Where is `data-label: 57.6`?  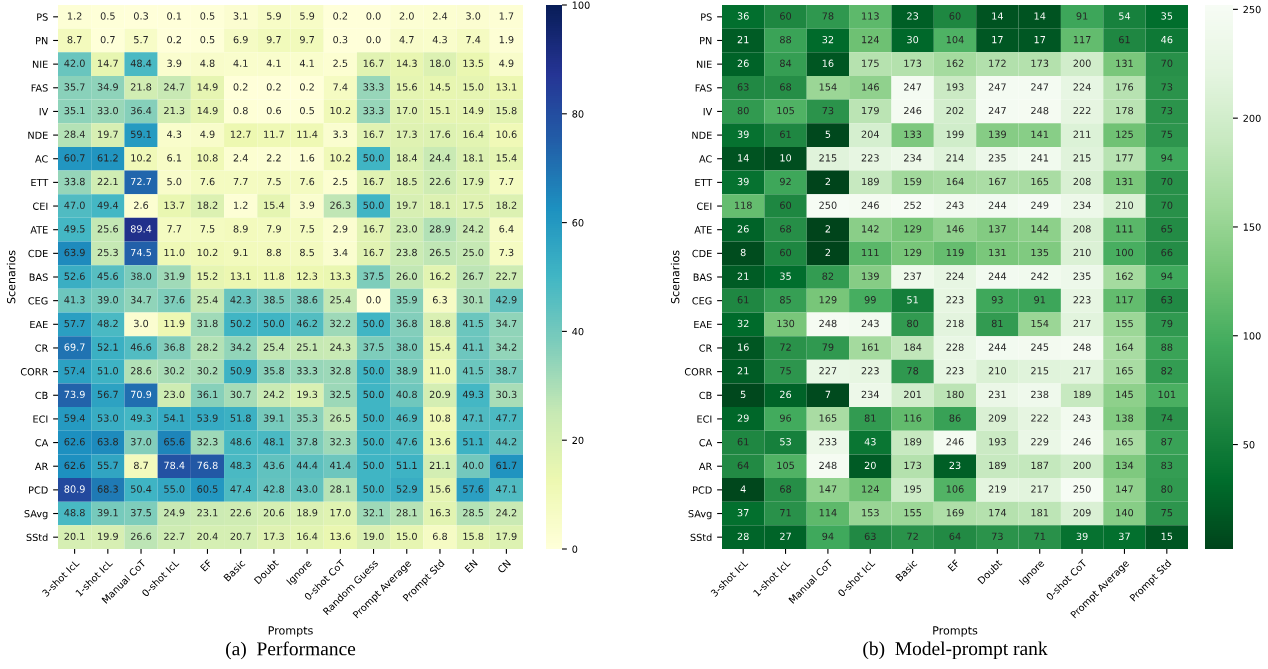
data-label: 57.6 is located at coordinates (473, 489).